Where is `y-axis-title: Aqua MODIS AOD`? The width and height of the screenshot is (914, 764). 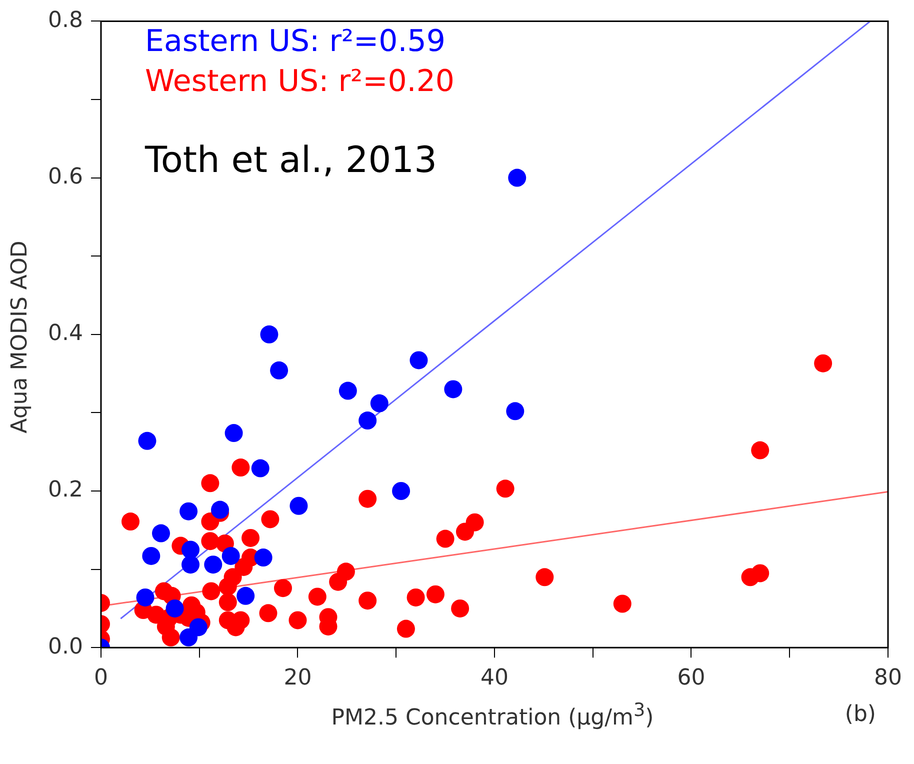 y-axis-title: Aqua MODIS AOD is located at coordinates (20, 337).